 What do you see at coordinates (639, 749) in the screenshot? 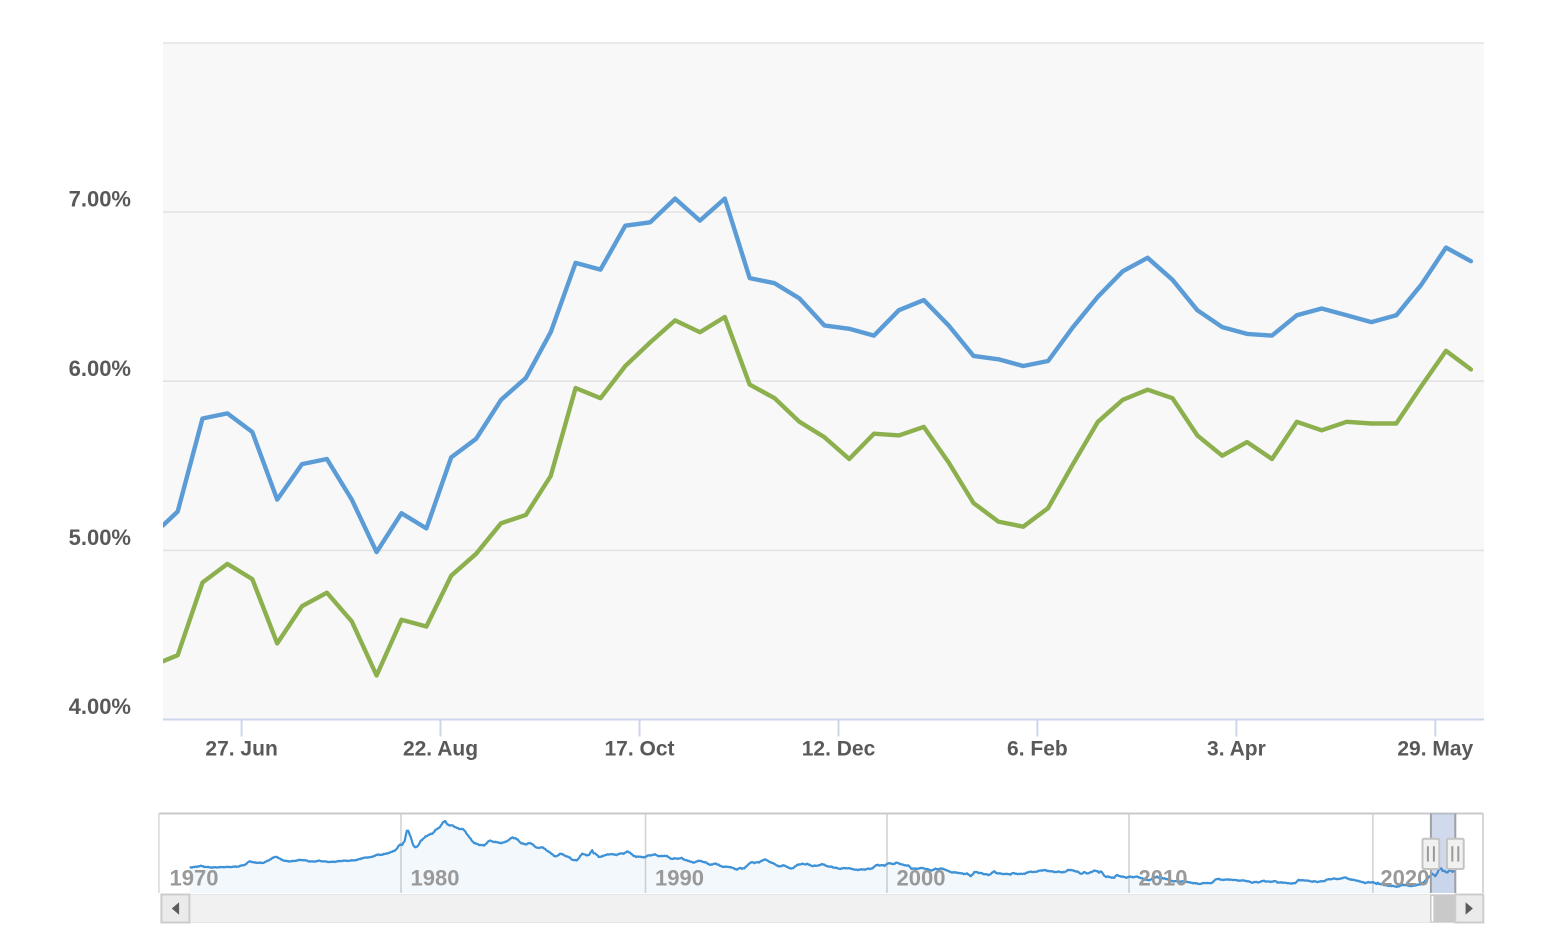
I see `svg-text: 17. Oct` at bounding box center [639, 749].